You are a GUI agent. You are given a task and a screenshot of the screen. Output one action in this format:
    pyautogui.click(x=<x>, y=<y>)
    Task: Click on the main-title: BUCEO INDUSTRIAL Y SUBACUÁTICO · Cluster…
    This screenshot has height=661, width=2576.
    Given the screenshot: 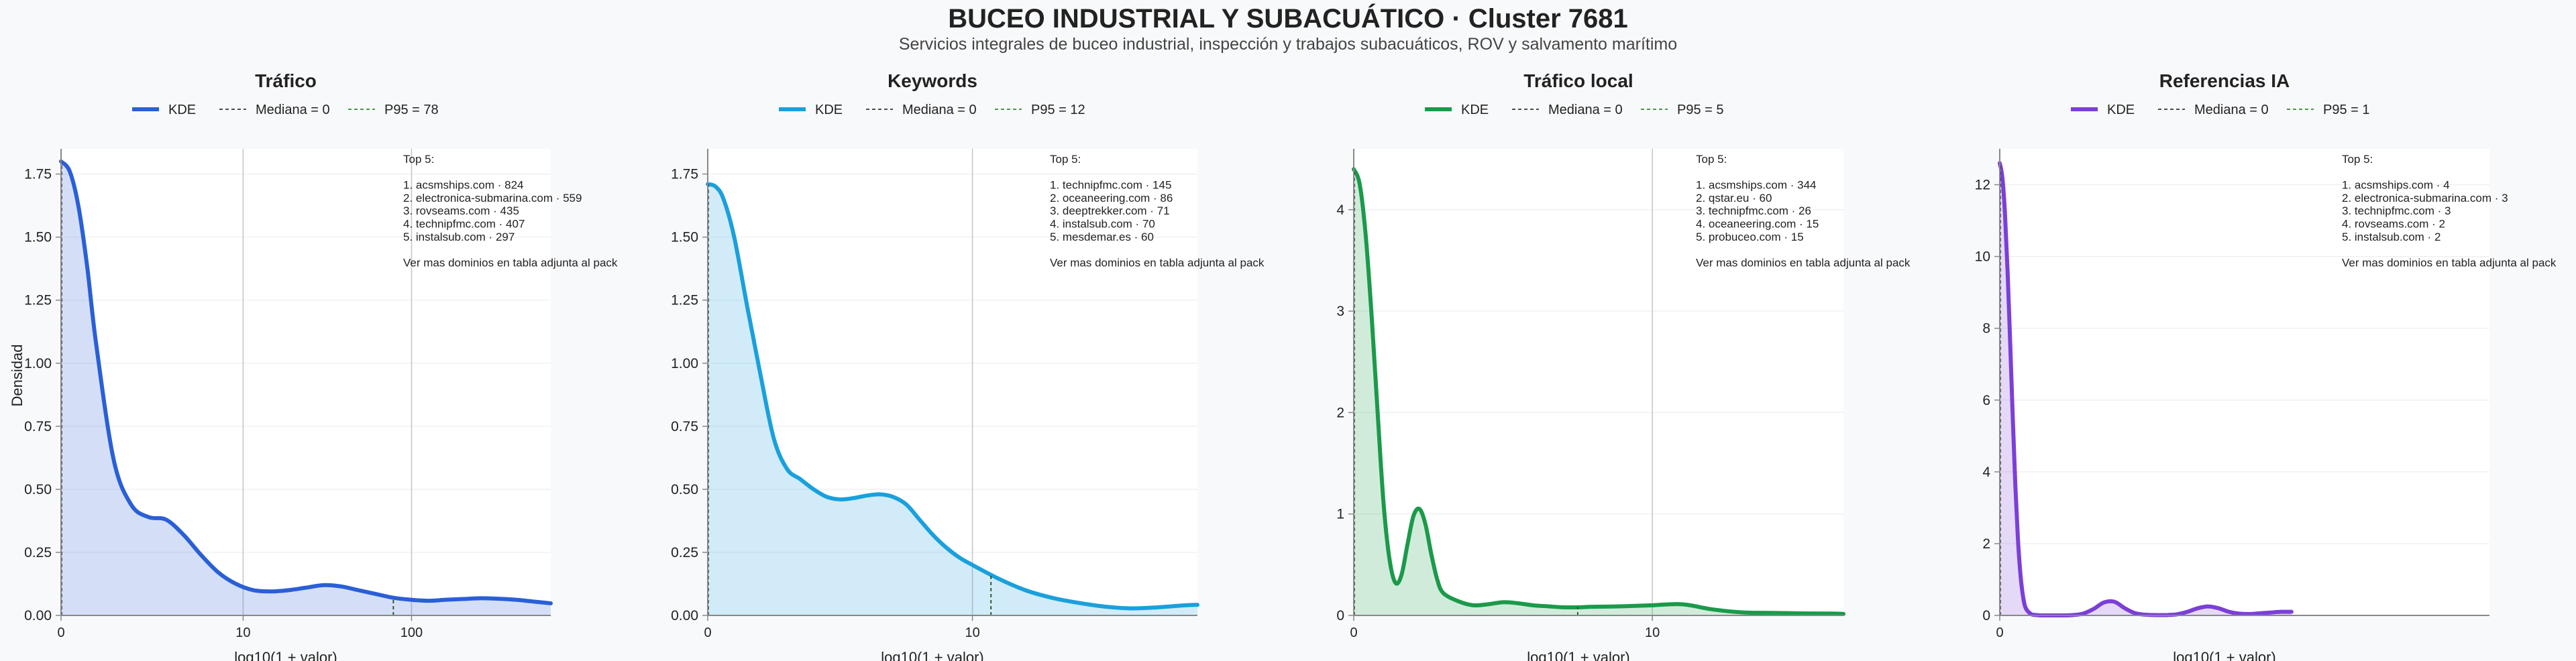 What is the action you would take?
    pyautogui.click(x=1288, y=19)
    